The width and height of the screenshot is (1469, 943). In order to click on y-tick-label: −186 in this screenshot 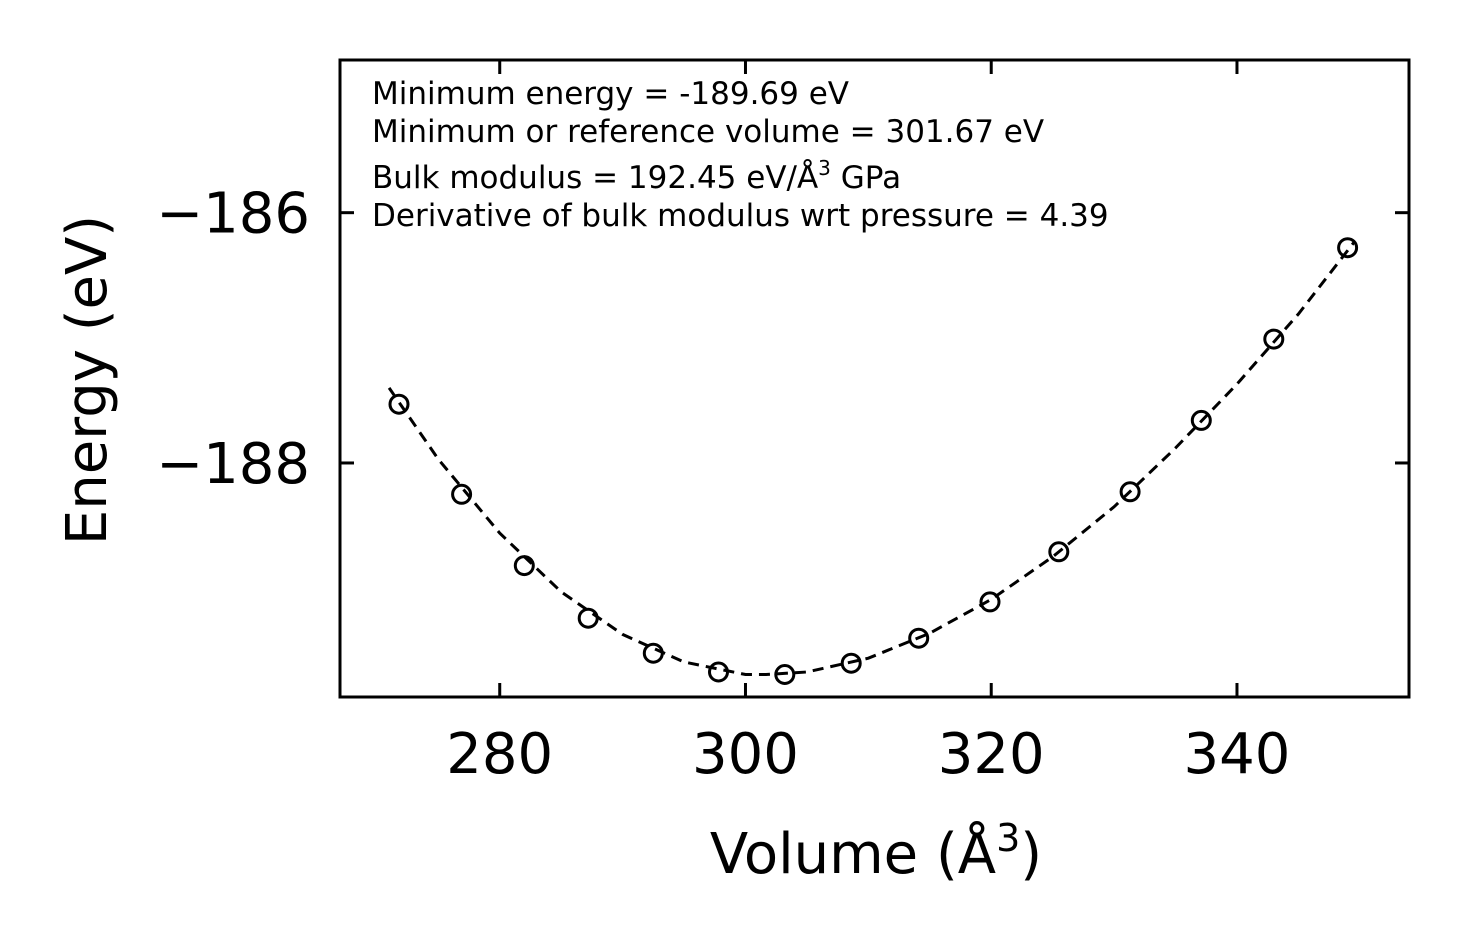, I will do `click(233, 214)`.